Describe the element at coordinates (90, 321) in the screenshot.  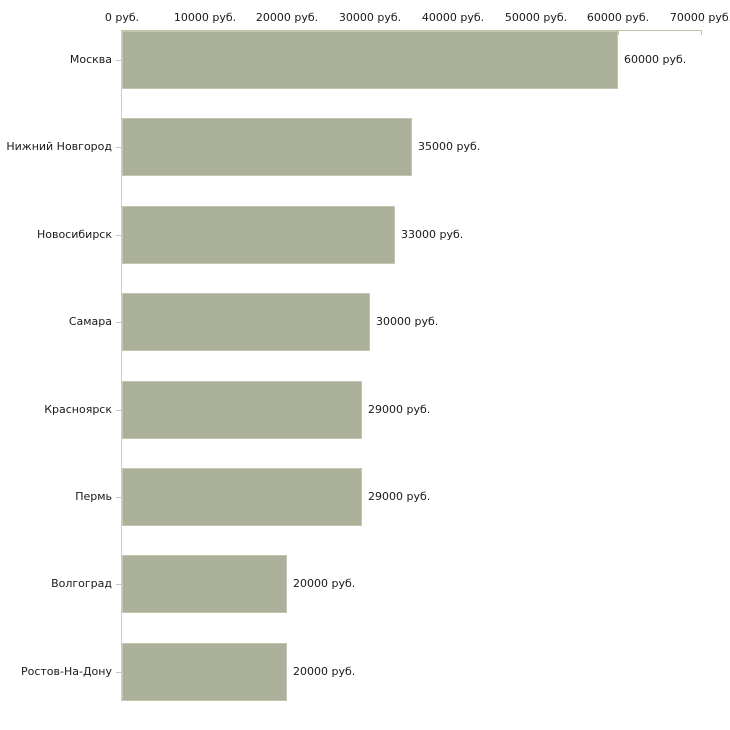
I see `category-label: Самара` at that location.